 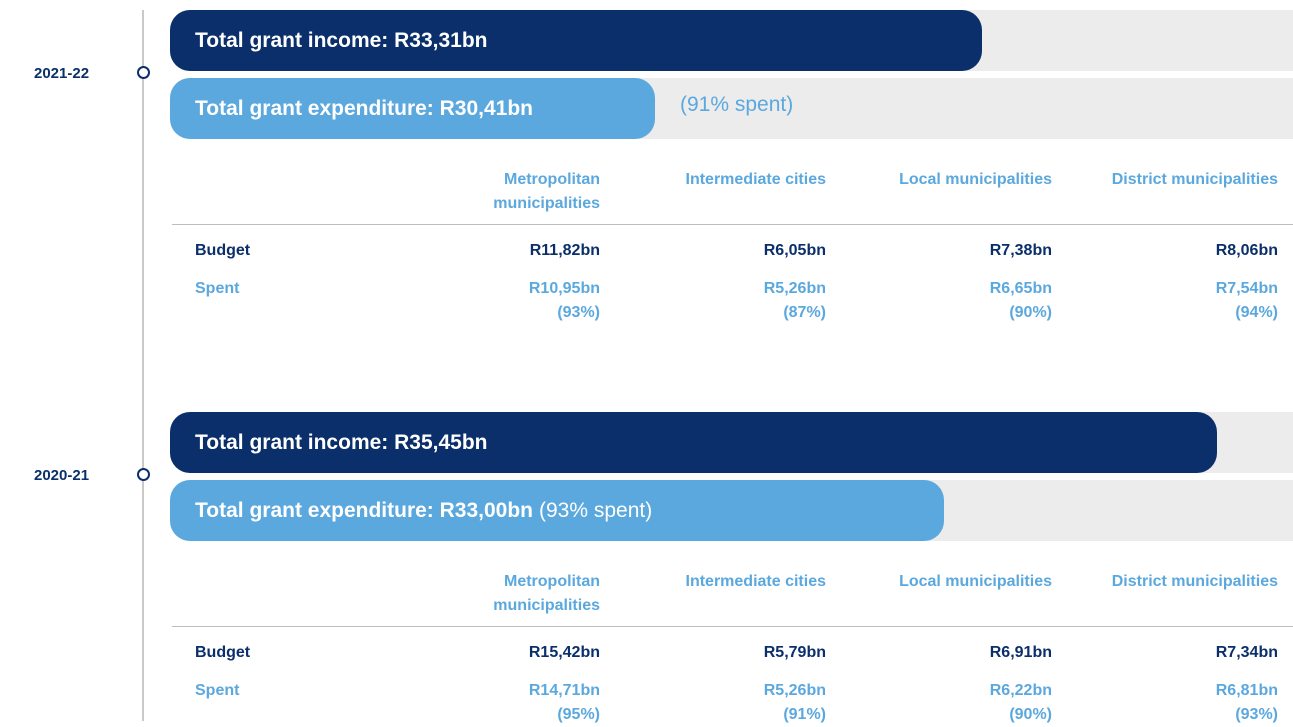 What do you see at coordinates (576, 40) in the screenshot?
I see `income-bar: Total grant income: R33,31bn` at bounding box center [576, 40].